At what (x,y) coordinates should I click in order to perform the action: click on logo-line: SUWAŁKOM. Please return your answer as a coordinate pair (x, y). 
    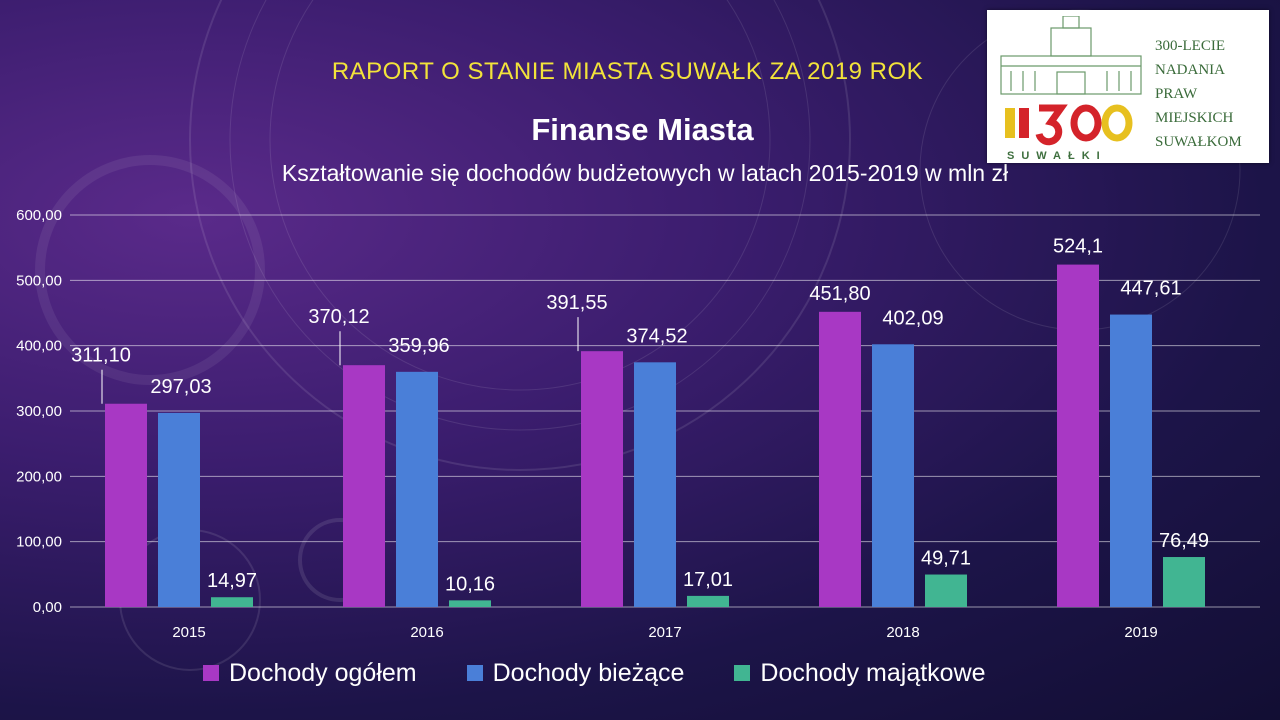
    Looking at the image, I should click on (1198, 142).